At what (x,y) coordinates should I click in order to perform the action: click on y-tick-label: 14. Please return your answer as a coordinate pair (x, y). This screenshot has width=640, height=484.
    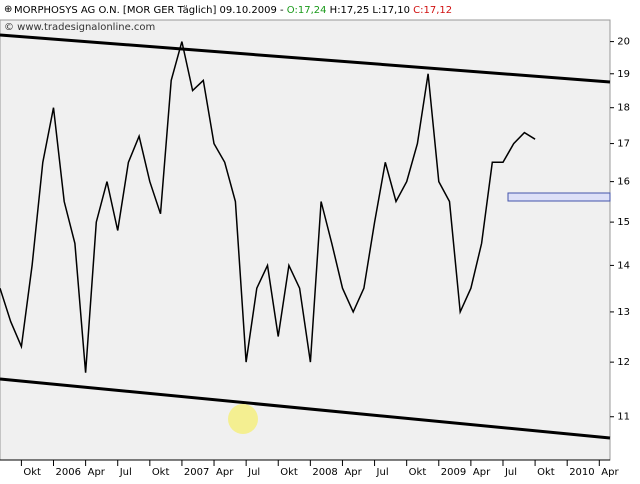
    Looking at the image, I should click on (623, 265).